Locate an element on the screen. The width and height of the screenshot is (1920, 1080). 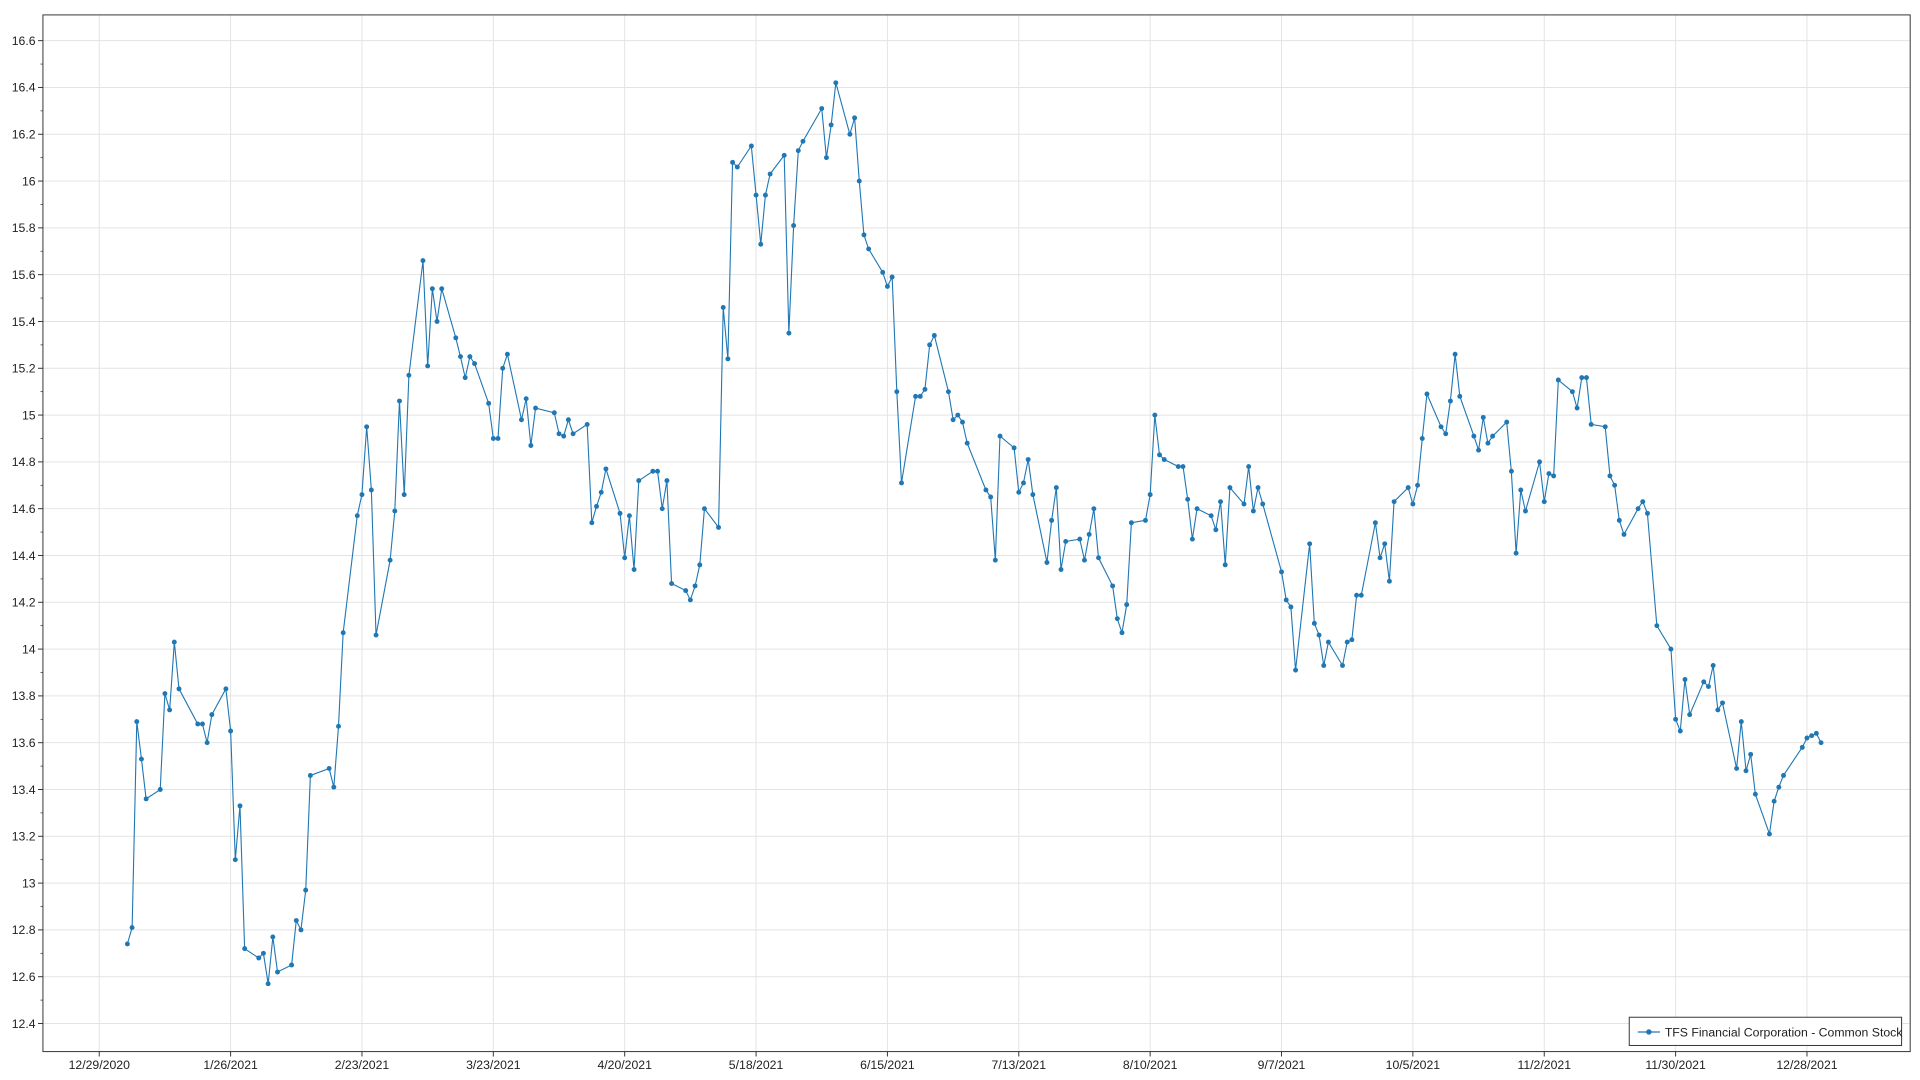
y-tick-label: 13.6 is located at coordinates (24, 743).